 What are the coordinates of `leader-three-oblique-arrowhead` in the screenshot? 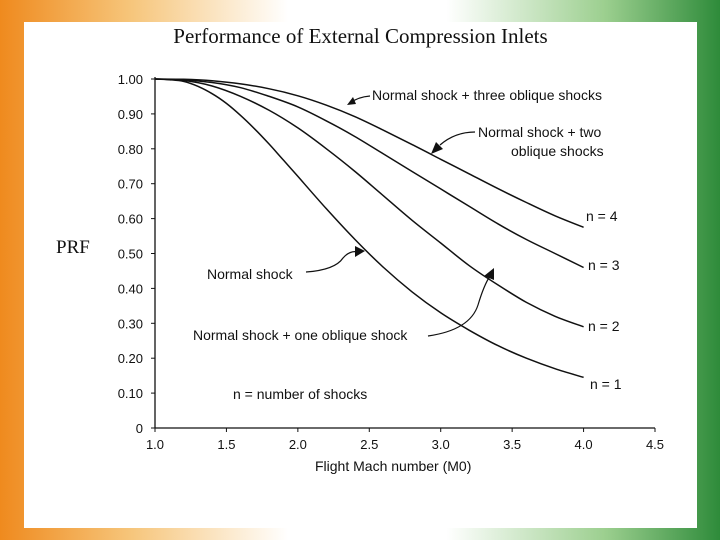 It's located at (351, 101).